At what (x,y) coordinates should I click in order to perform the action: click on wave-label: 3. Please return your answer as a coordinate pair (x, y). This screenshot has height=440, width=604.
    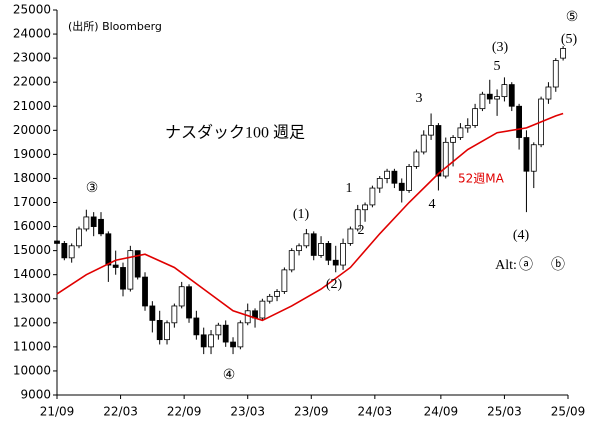
    Looking at the image, I should click on (419, 98).